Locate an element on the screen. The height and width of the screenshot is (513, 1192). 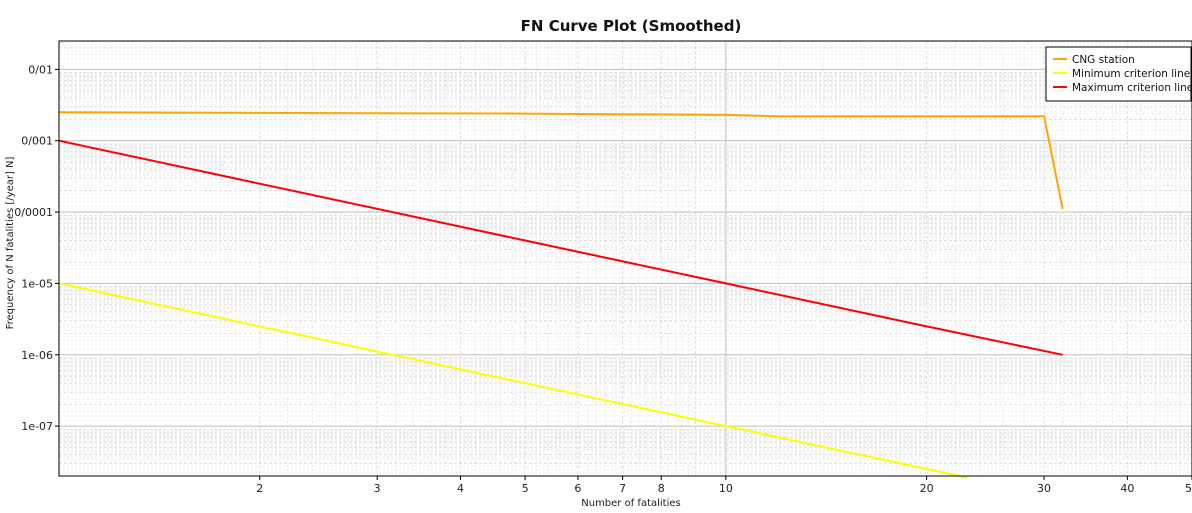
legend-label: CNG station is located at coordinates (1103, 60).